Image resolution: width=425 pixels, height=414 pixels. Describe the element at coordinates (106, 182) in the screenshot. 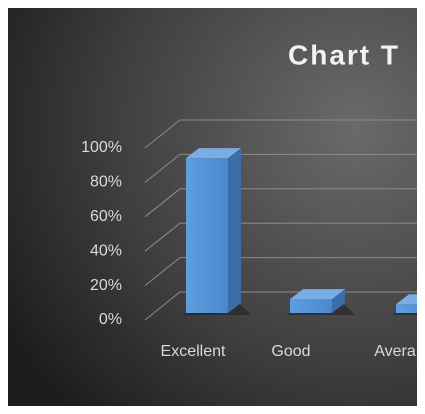

I see `y-tick-label: 80%` at that location.